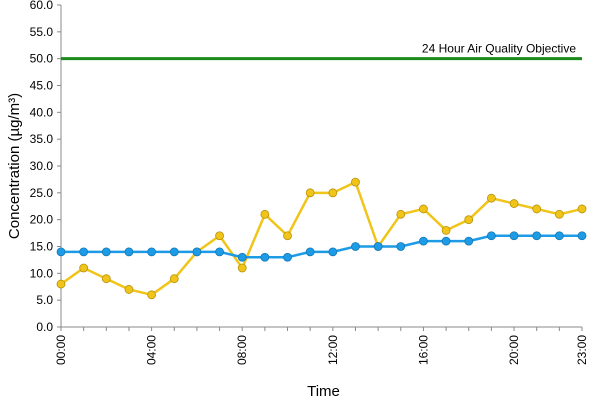 The height and width of the screenshot is (400, 600). What do you see at coordinates (42, 193) in the screenshot?
I see `y-tick-label: 25.0` at bounding box center [42, 193].